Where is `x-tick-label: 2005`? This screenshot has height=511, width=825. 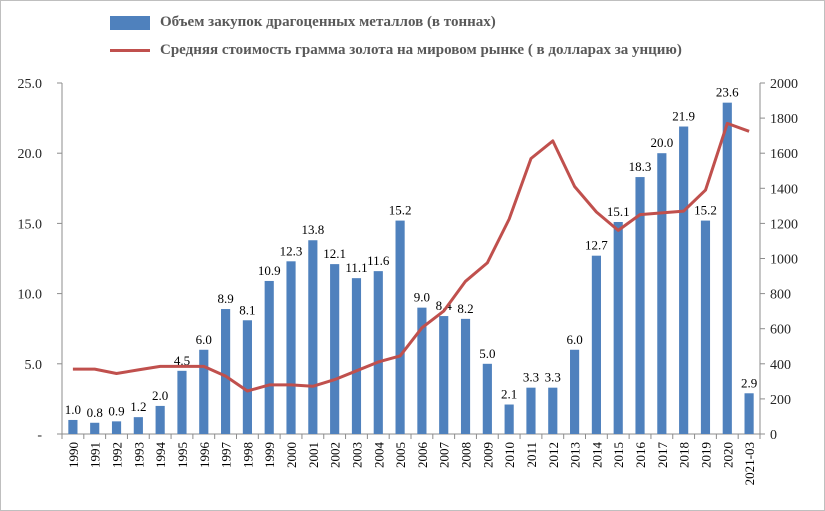
x-tick-label: 2005 is located at coordinates (400, 455).